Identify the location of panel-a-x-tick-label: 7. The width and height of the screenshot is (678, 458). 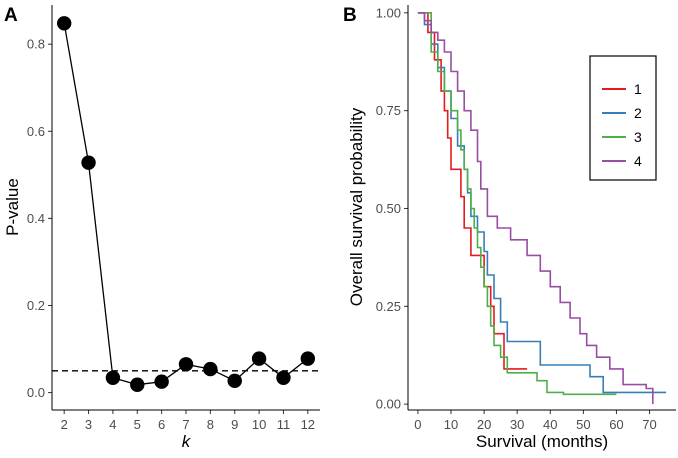
(185, 424).